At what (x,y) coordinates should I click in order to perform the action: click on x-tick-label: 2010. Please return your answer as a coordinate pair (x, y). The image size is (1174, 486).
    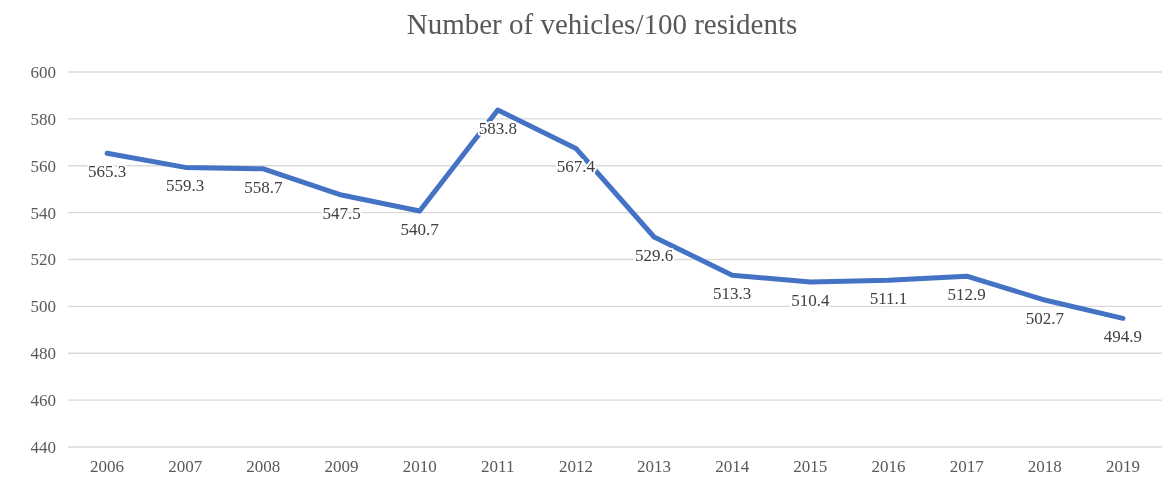
    Looking at the image, I should click on (419, 466).